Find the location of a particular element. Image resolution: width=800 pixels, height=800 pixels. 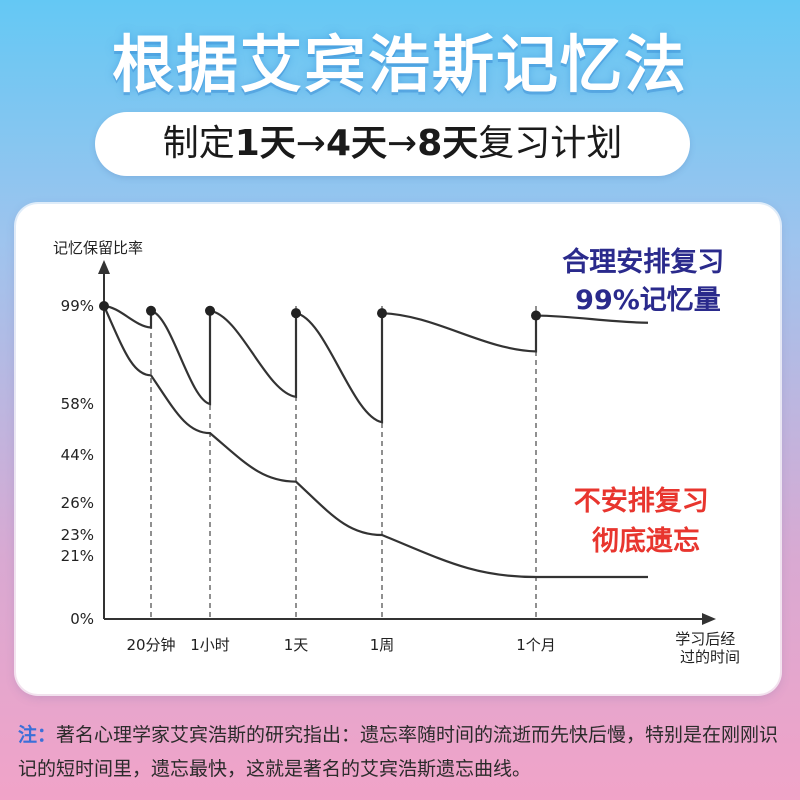

title-highlight: 艾宾浩斯记忆法 is located at coordinates (464, 64).